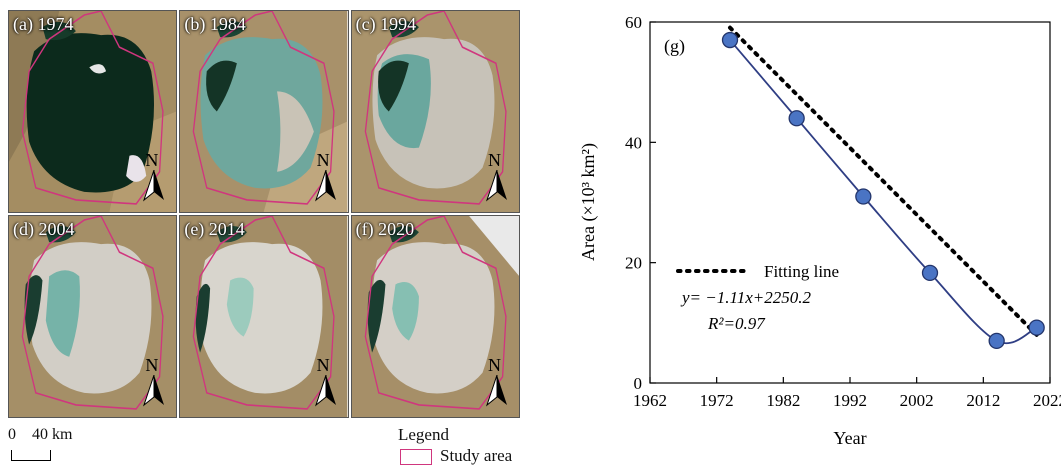 The width and height of the screenshot is (1061, 472). I want to click on y-tick-label: 60, so click(633, 22).